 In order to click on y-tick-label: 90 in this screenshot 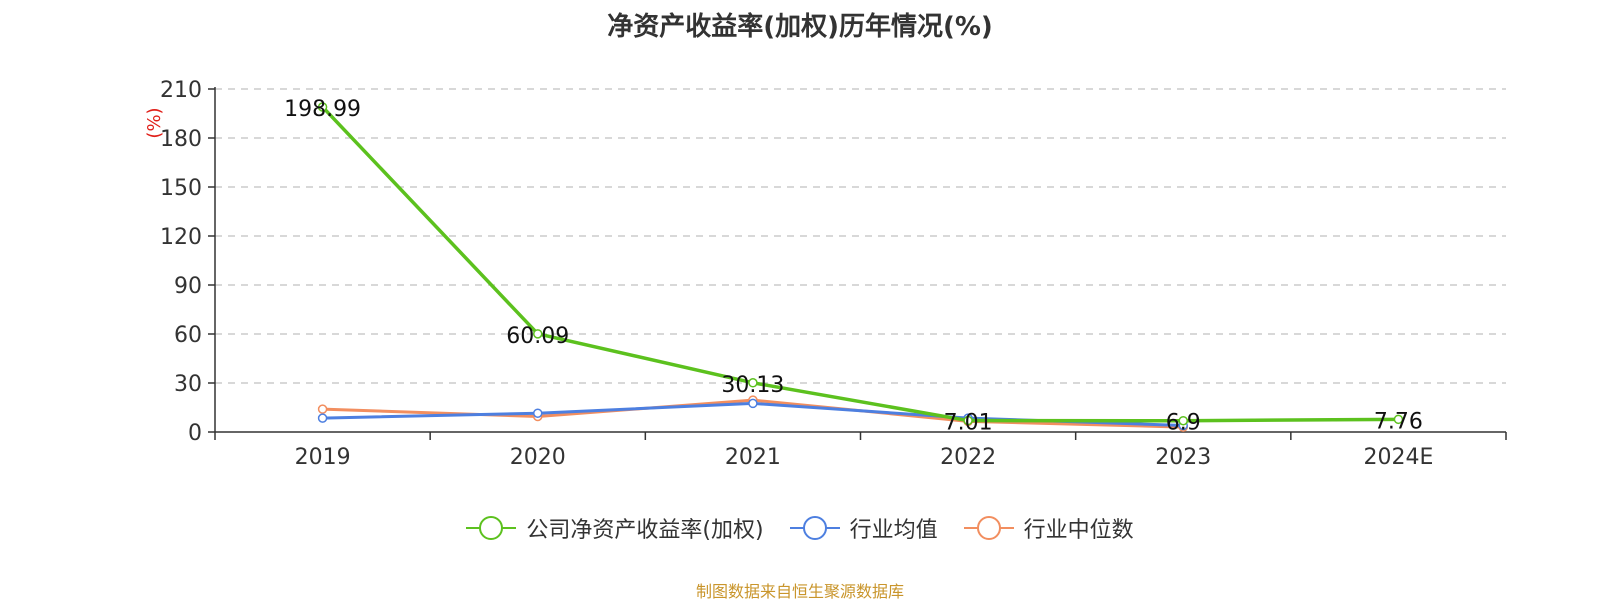, I will do `click(188, 286)`.